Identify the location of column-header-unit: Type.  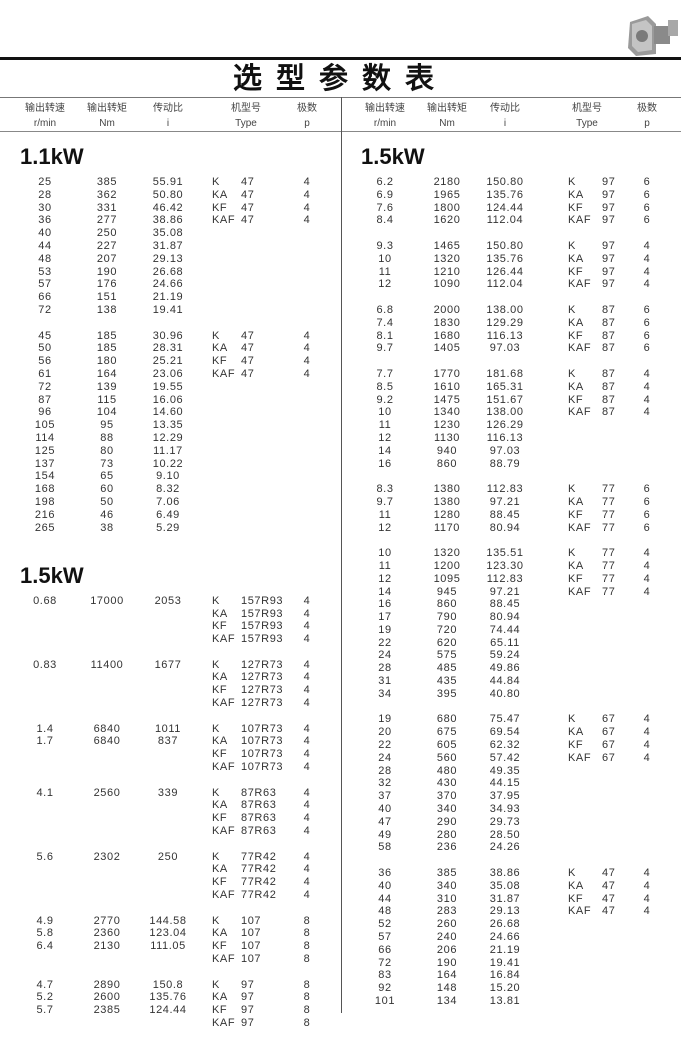
(587, 123).